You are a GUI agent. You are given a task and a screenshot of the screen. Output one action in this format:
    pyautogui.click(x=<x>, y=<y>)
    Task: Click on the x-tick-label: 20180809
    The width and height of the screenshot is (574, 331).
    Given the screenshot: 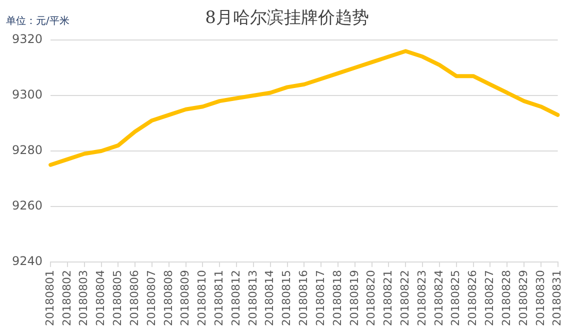 What is the action you would take?
    pyautogui.click(x=185, y=298)
    